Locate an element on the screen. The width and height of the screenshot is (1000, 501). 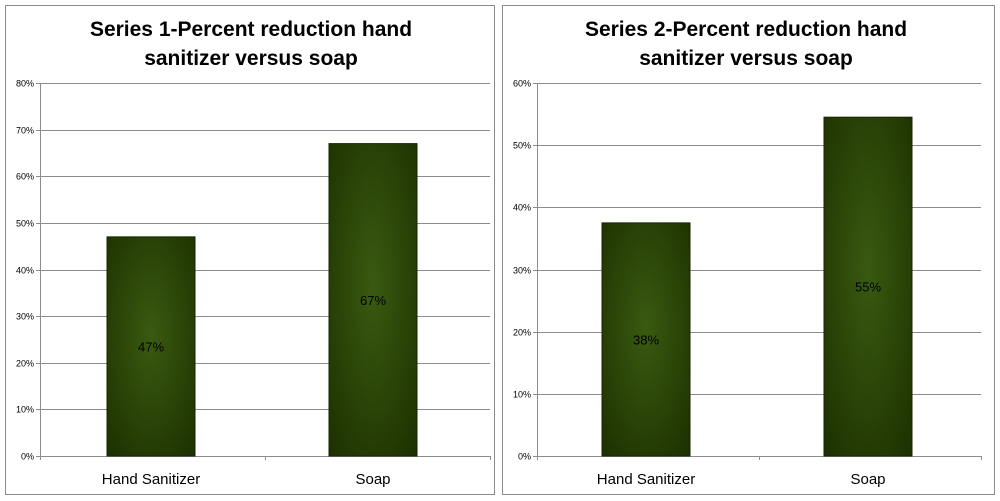
y-tick-label: 80% is located at coordinates (25, 84).